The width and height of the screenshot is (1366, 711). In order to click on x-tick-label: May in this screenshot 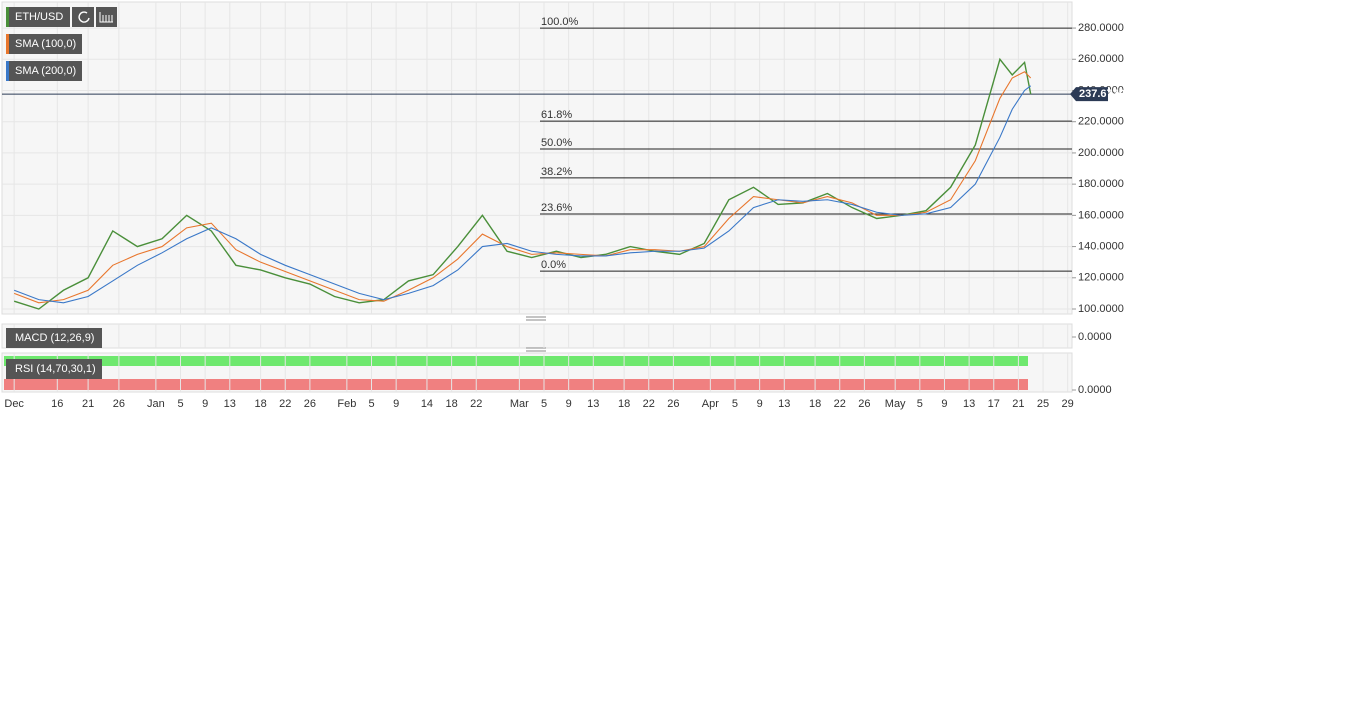, I will do `click(895, 404)`.